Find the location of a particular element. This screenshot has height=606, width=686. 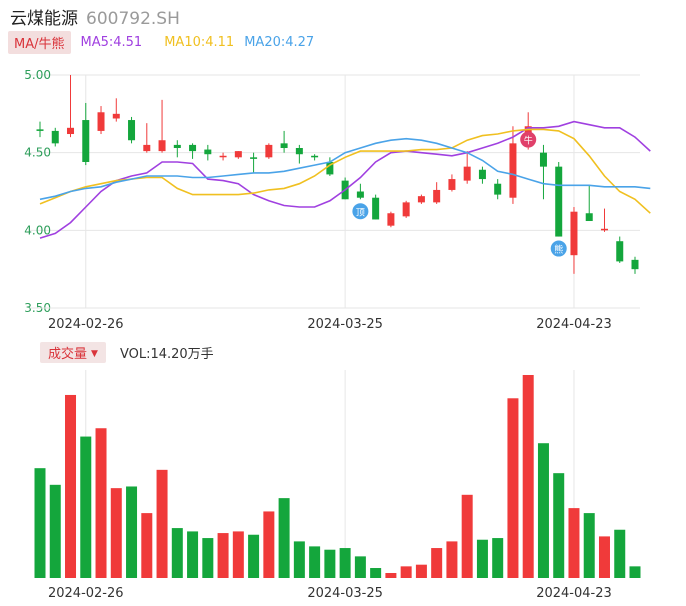

signal-badge-icon: 牛 is located at coordinates (528, 139).